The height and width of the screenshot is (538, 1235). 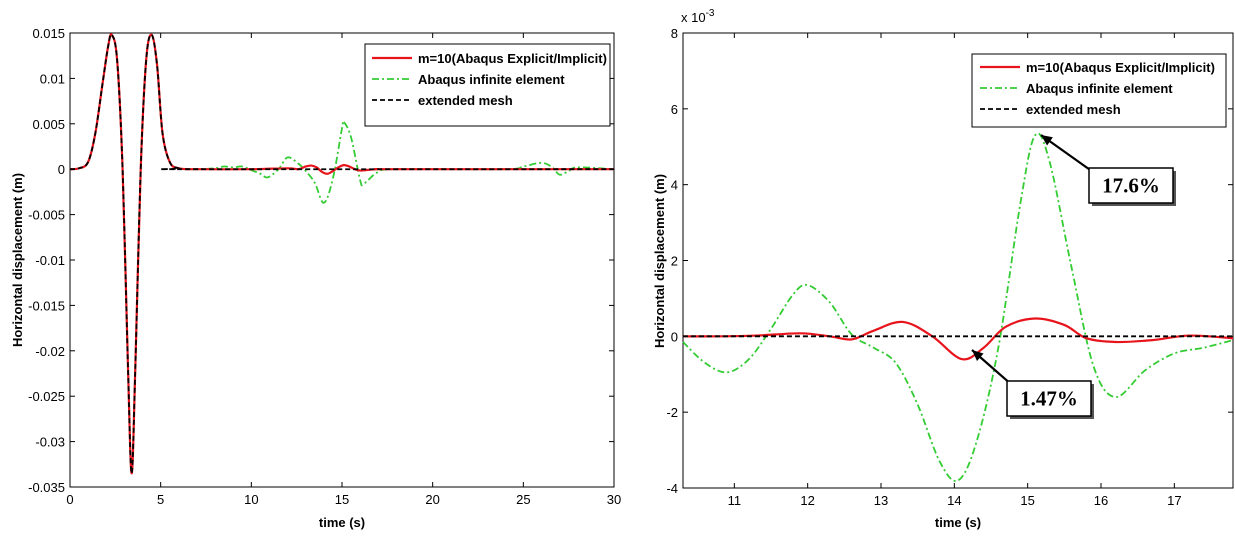 What do you see at coordinates (1174, 500) in the screenshot?
I see `x-tick-label: 17` at bounding box center [1174, 500].